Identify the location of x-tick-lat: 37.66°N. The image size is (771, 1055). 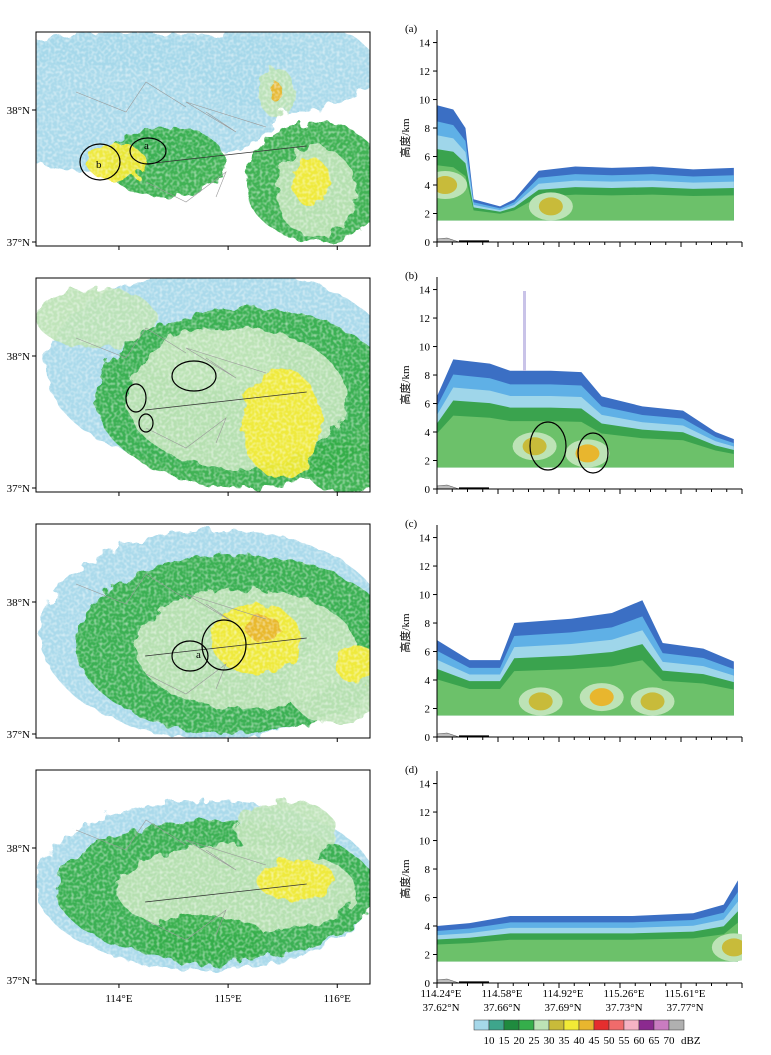
(501, 1008).